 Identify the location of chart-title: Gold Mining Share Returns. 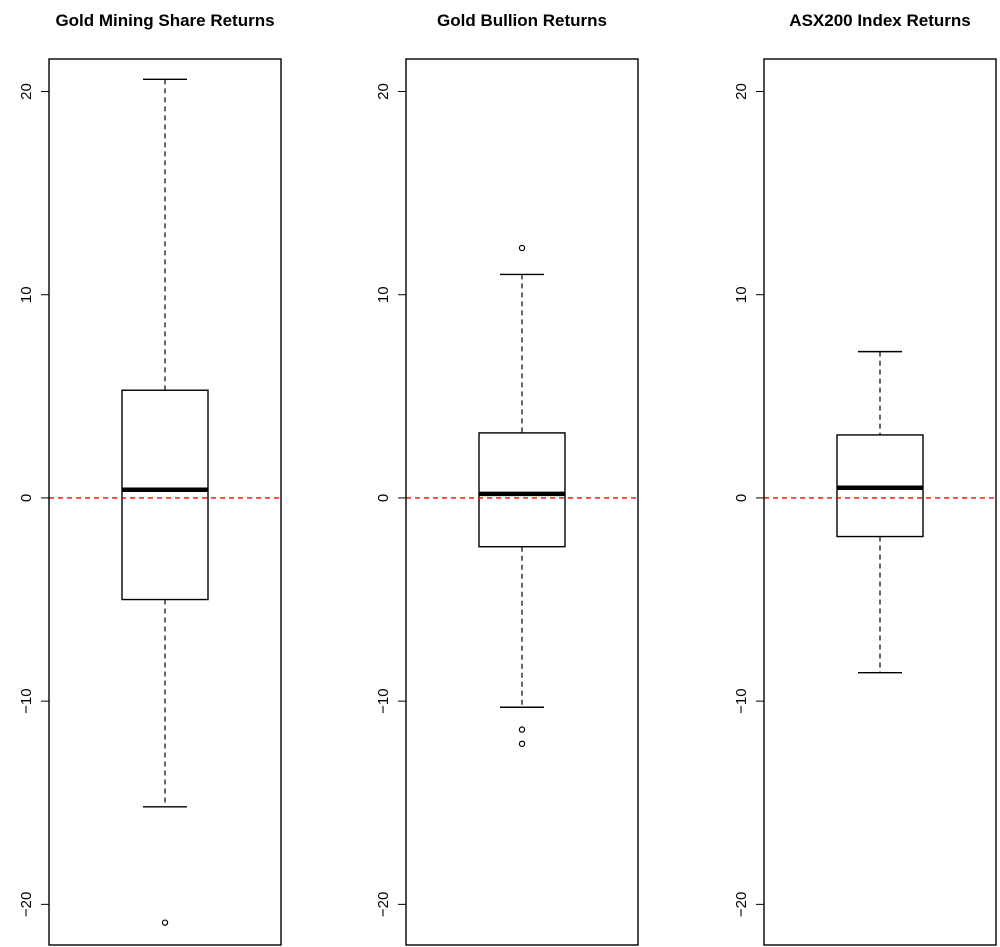
(164, 20).